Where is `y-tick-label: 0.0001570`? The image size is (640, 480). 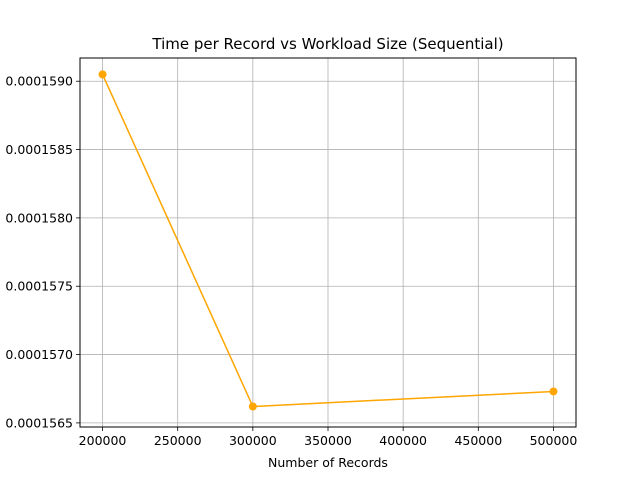 y-tick-label: 0.0001570 is located at coordinates (39, 354).